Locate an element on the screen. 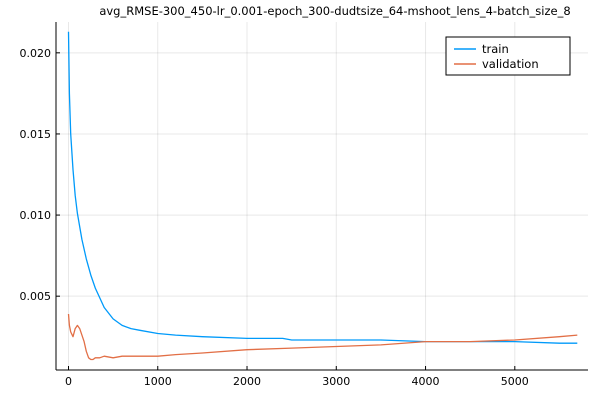  x-tick-label: 0 is located at coordinates (68, 381).